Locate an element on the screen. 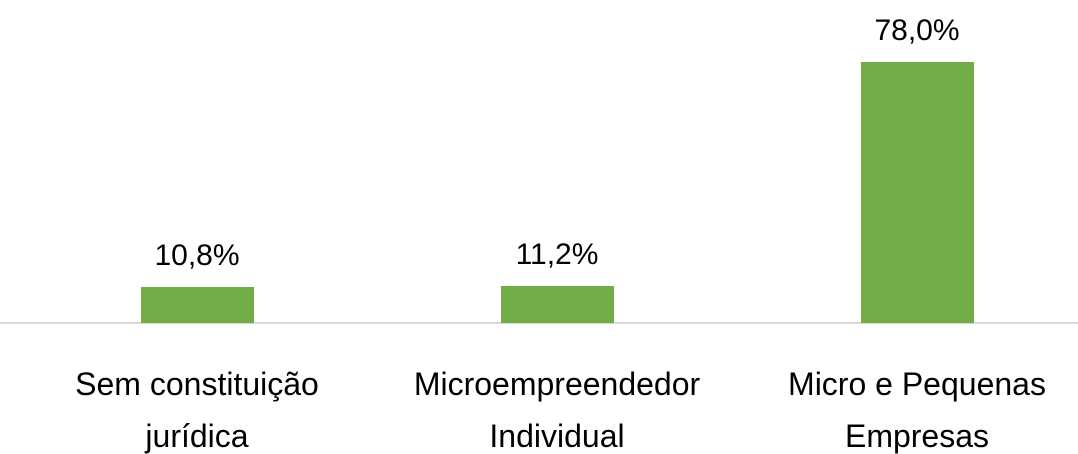 This screenshot has width=1078, height=454. data-label: 10,8% is located at coordinates (197, 255).